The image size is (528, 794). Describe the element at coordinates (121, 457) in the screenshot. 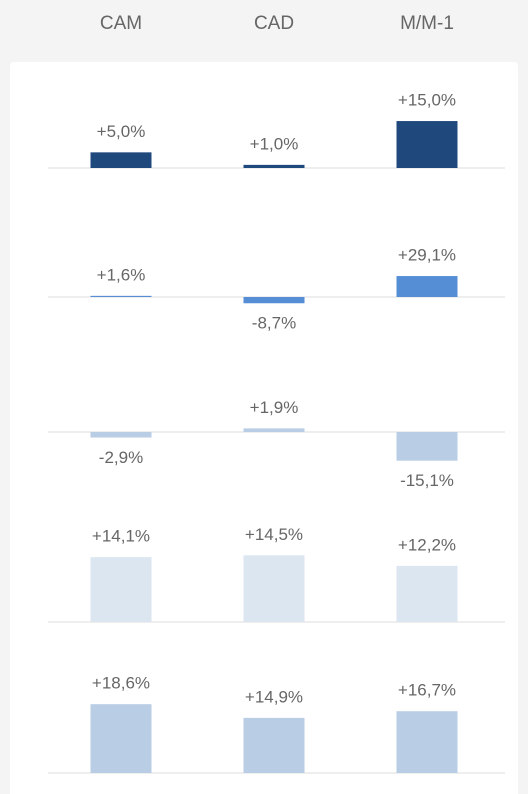

I see `value-label: -2,9%` at that location.